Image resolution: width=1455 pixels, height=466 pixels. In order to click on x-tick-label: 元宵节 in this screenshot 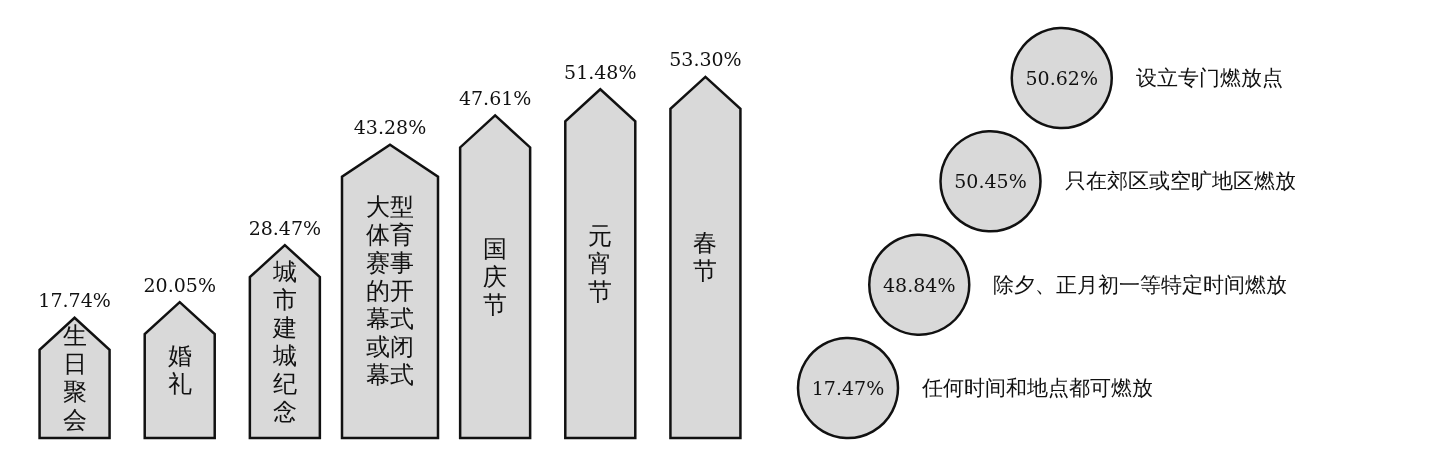, I will do `click(600, 263)`.